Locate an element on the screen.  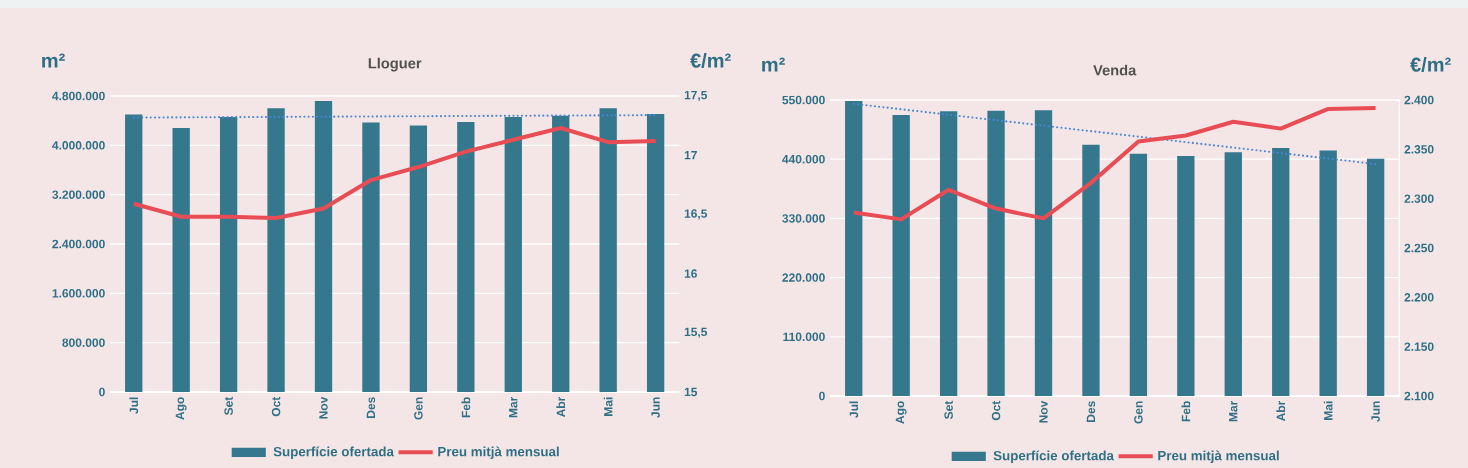
y-tick-label: 4.000.000 is located at coordinates (78, 145).